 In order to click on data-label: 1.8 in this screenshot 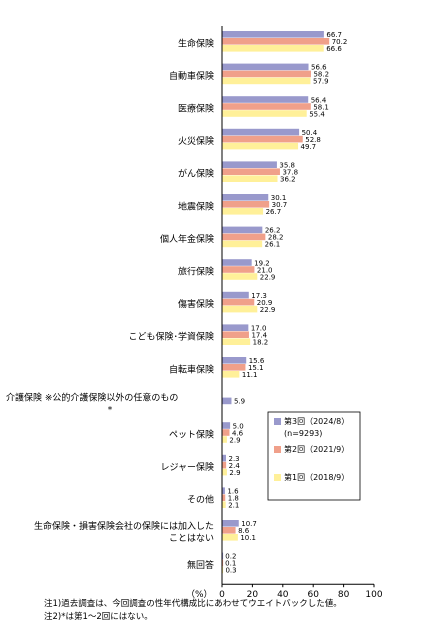, I will do `click(233, 499)`.